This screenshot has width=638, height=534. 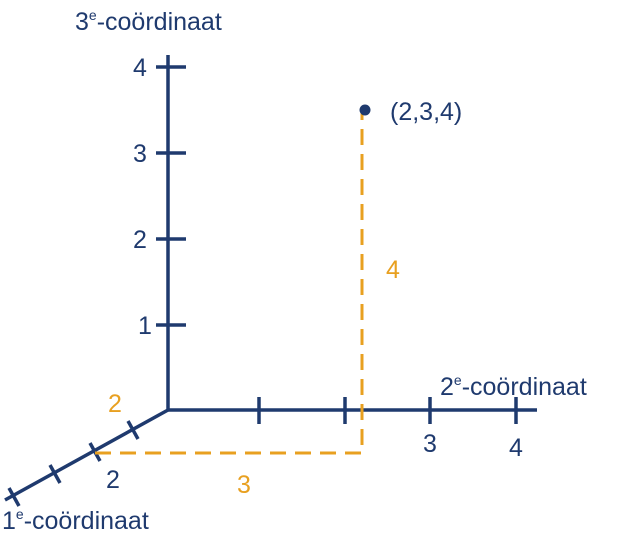 I want to click on axis-number: 2, so click(x=447, y=387).